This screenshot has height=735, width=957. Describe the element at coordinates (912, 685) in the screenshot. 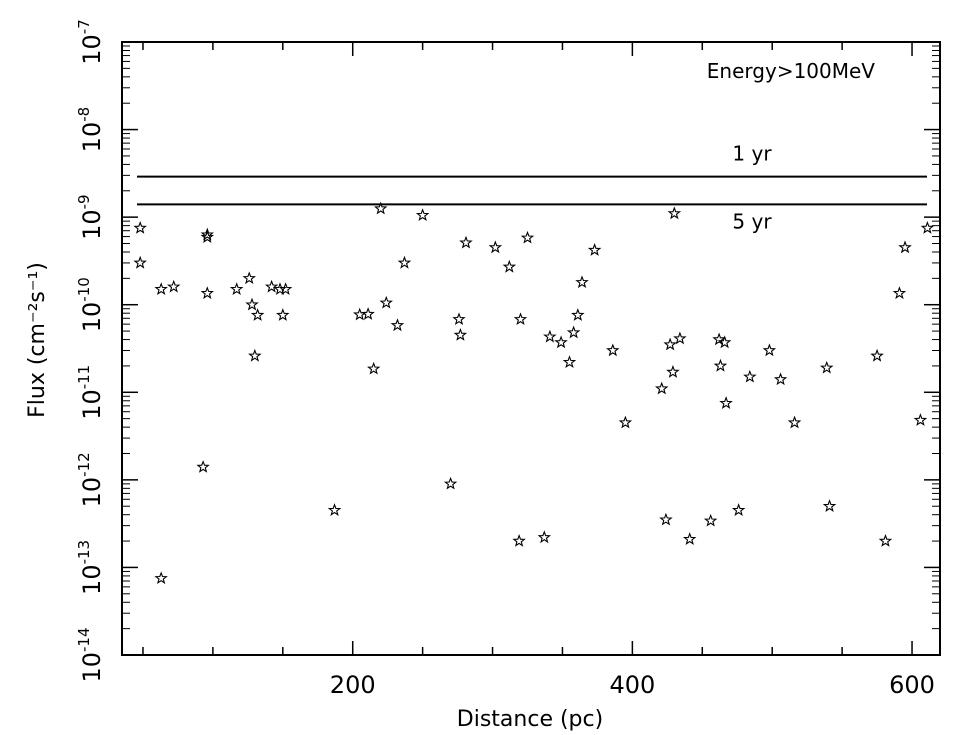

I see `x-tick-label: 600` at that location.